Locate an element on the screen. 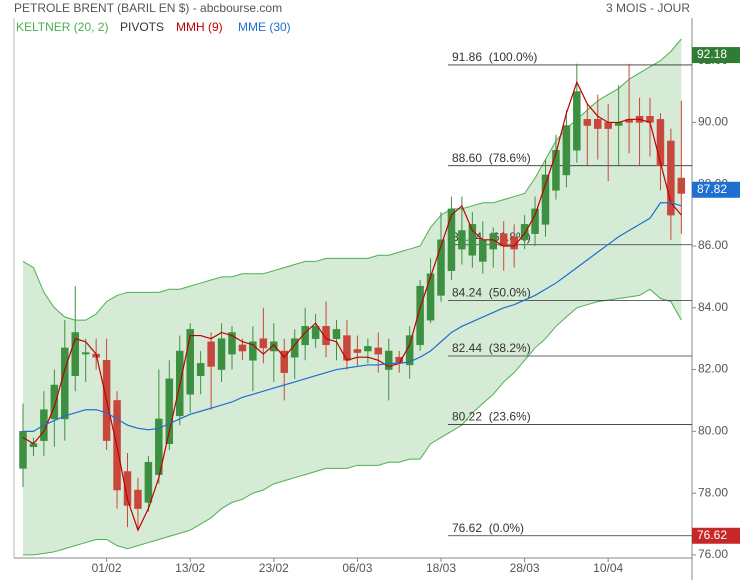 The height and width of the screenshot is (580, 740). x-tick-label: 13/02 is located at coordinates (190, 568).